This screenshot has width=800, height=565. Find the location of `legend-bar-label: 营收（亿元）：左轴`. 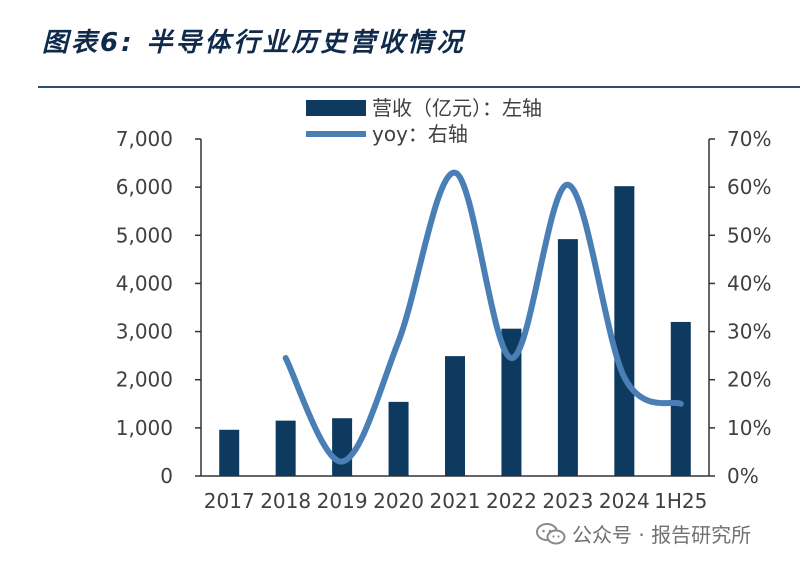

legend-bar-label: 营收（亿元）：左轴 is located at coordinates (457, 108).